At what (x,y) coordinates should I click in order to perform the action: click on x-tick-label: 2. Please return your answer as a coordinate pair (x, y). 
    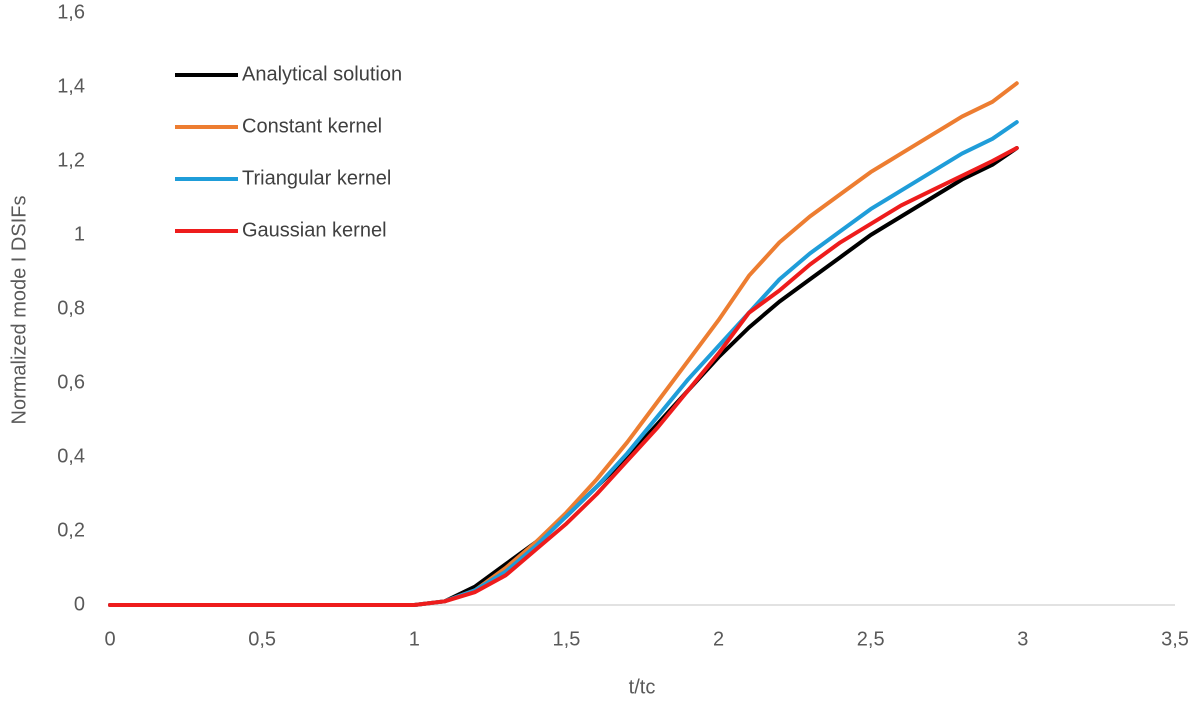
    Looking at the image, I should click on (718, 639).